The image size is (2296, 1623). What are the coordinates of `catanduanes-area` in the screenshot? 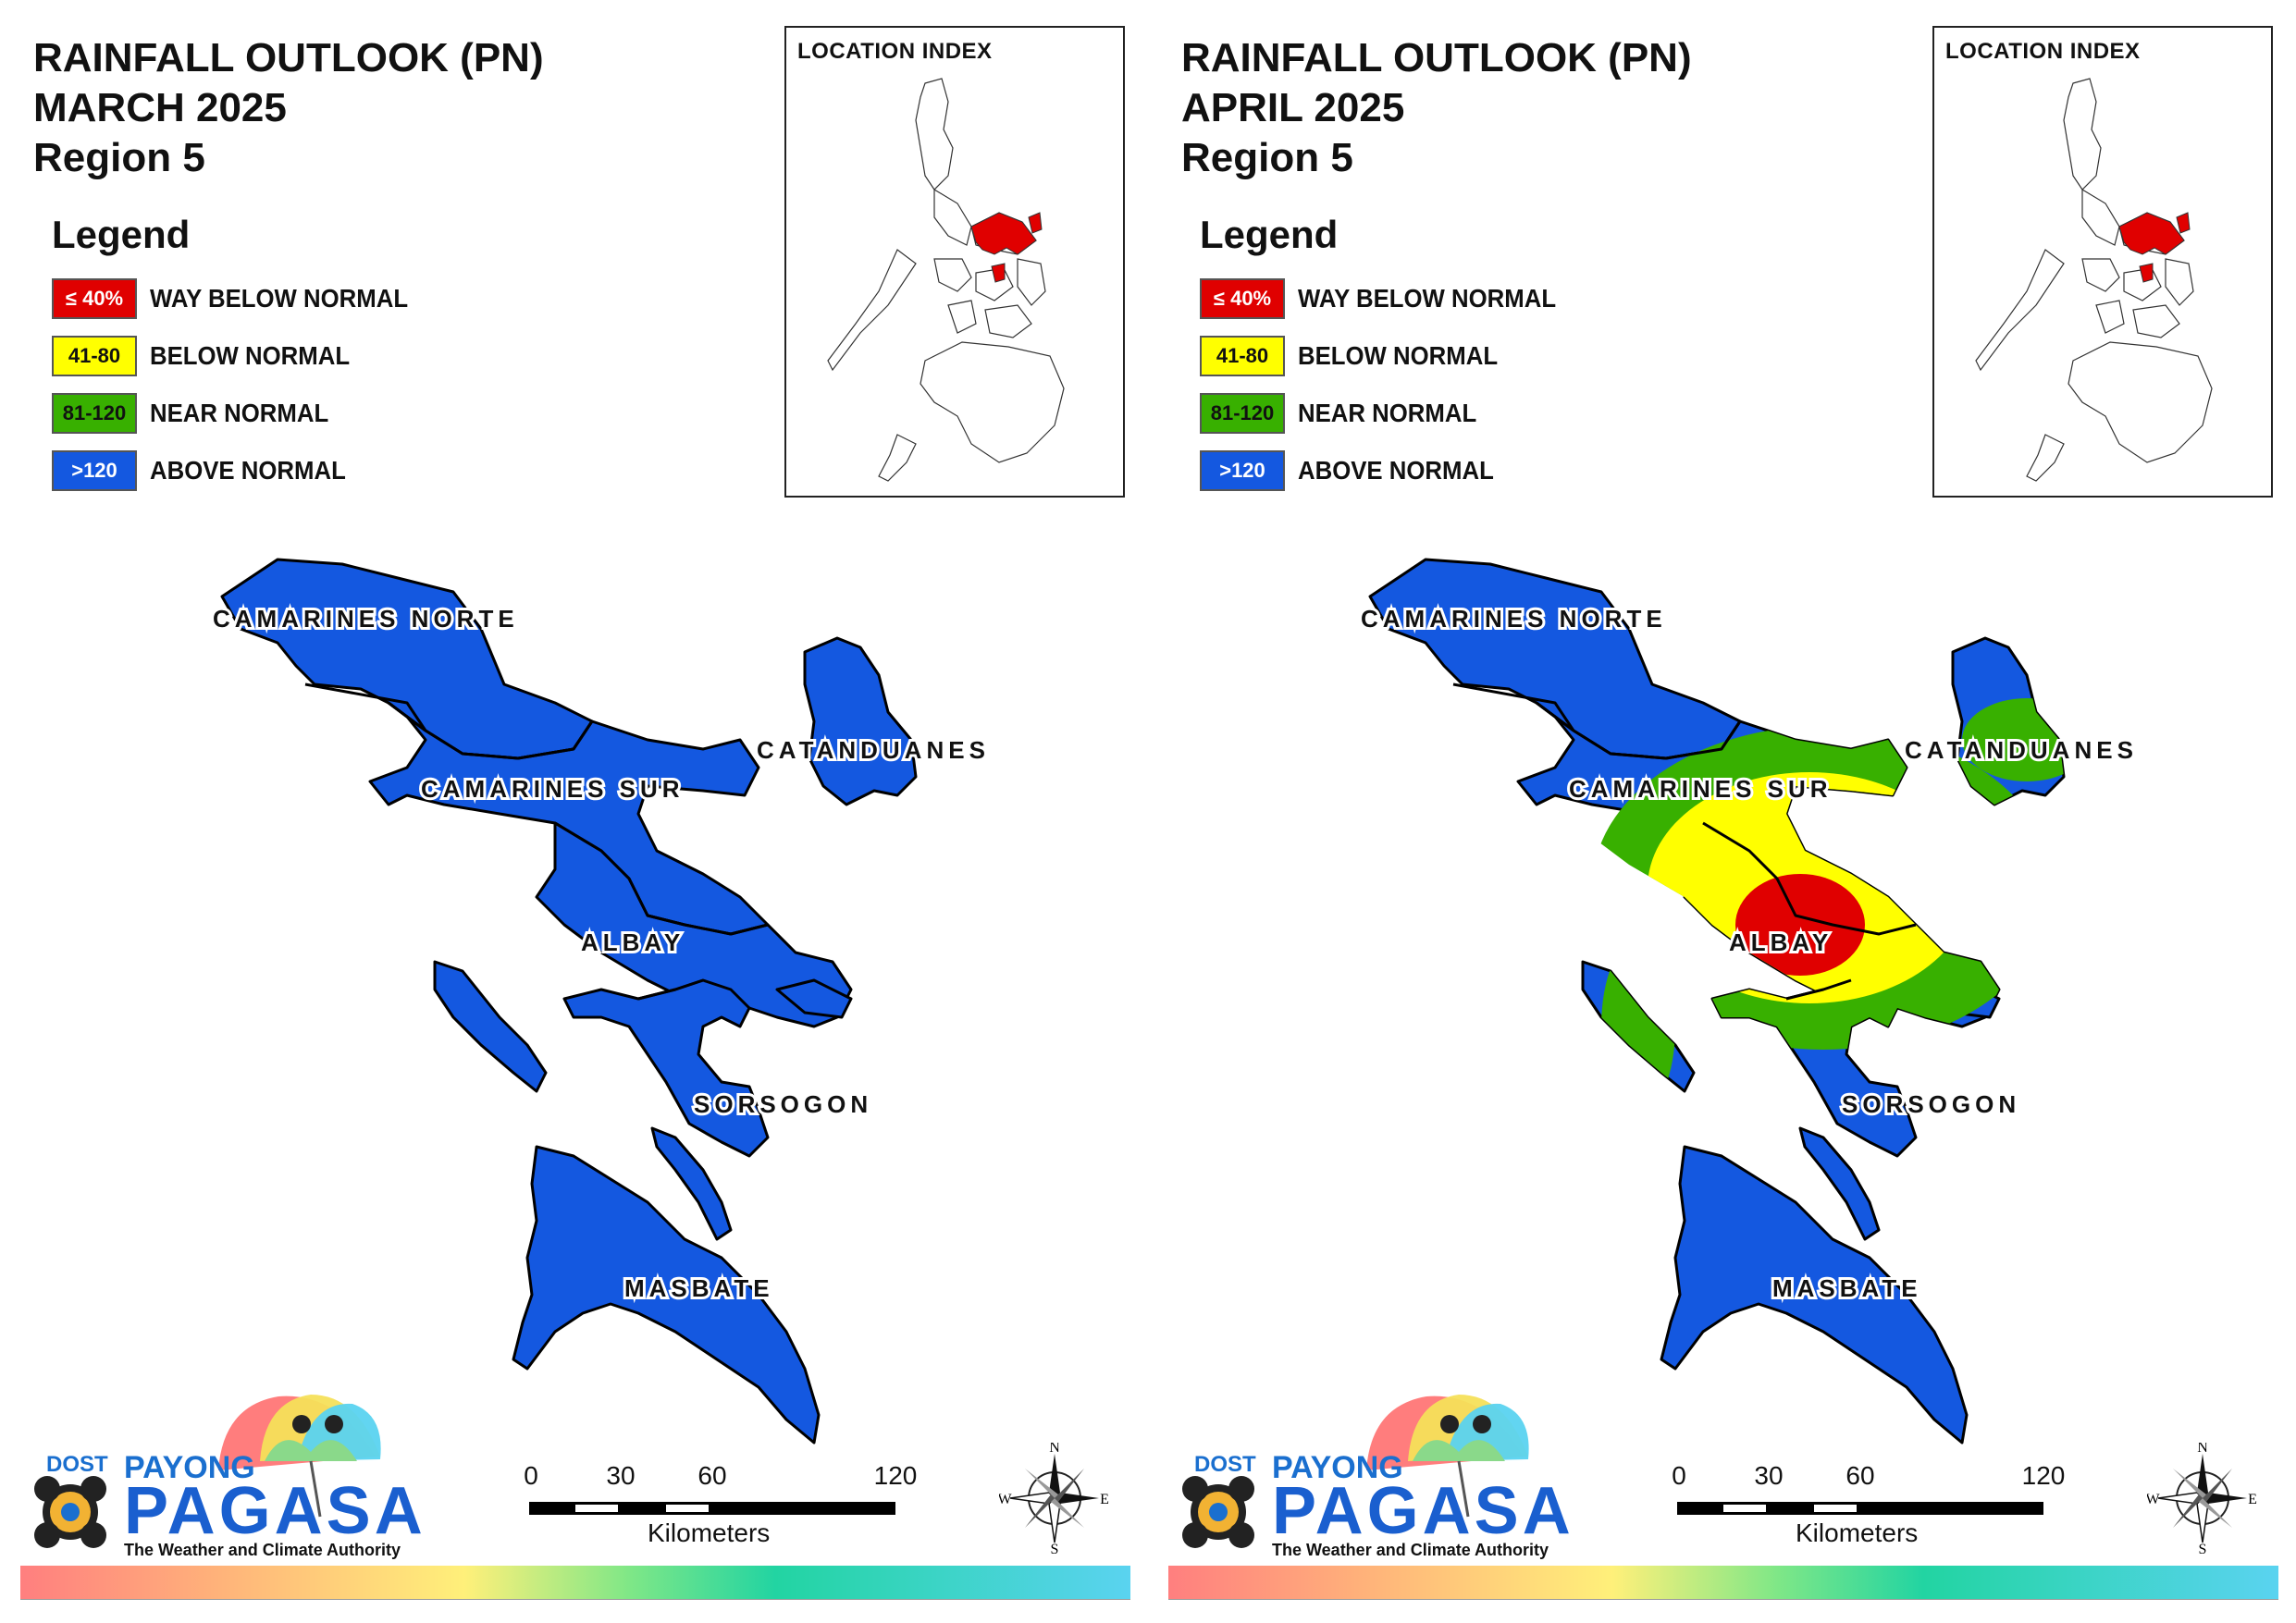 It's located at (860, 721).